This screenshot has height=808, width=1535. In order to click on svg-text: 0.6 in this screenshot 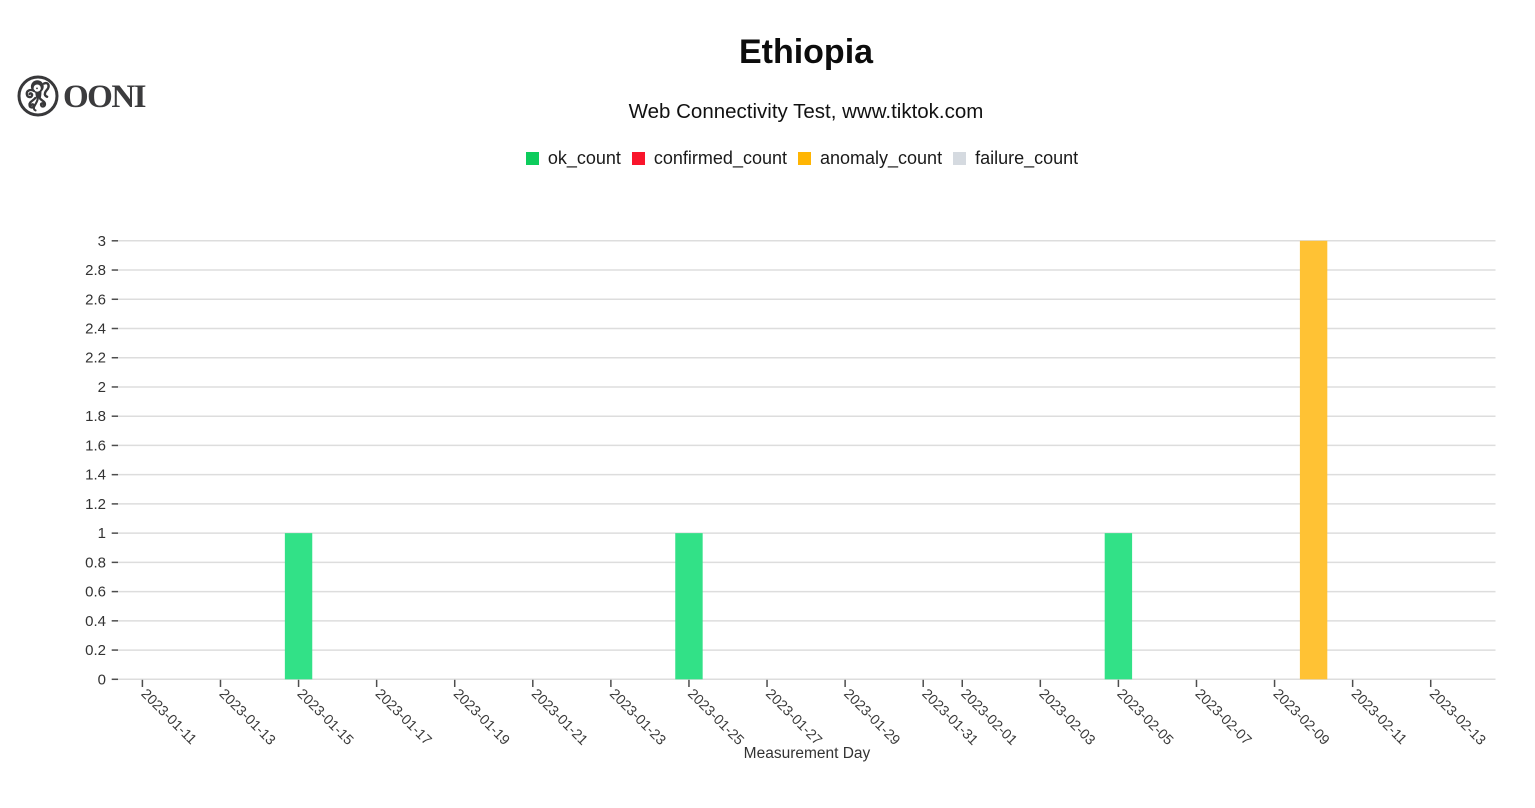, I will do `click(95, 592)`.